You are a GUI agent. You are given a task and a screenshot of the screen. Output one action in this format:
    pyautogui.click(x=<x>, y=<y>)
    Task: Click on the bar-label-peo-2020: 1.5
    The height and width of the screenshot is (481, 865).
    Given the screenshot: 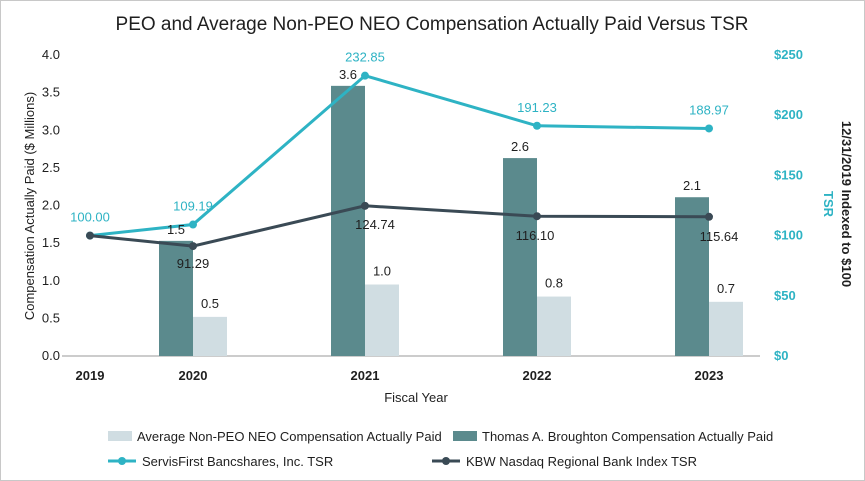 What is the action you would take?
    pyautogui.click(x=176, y=229)
    